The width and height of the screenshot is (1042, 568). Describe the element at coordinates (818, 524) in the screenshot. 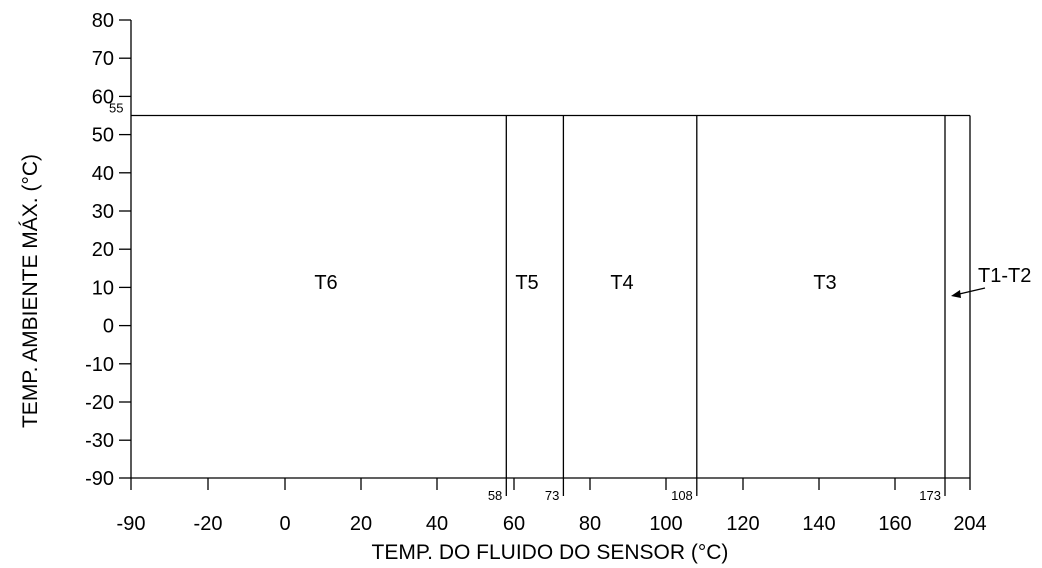

I see `x-tick-label: 140` at that location.